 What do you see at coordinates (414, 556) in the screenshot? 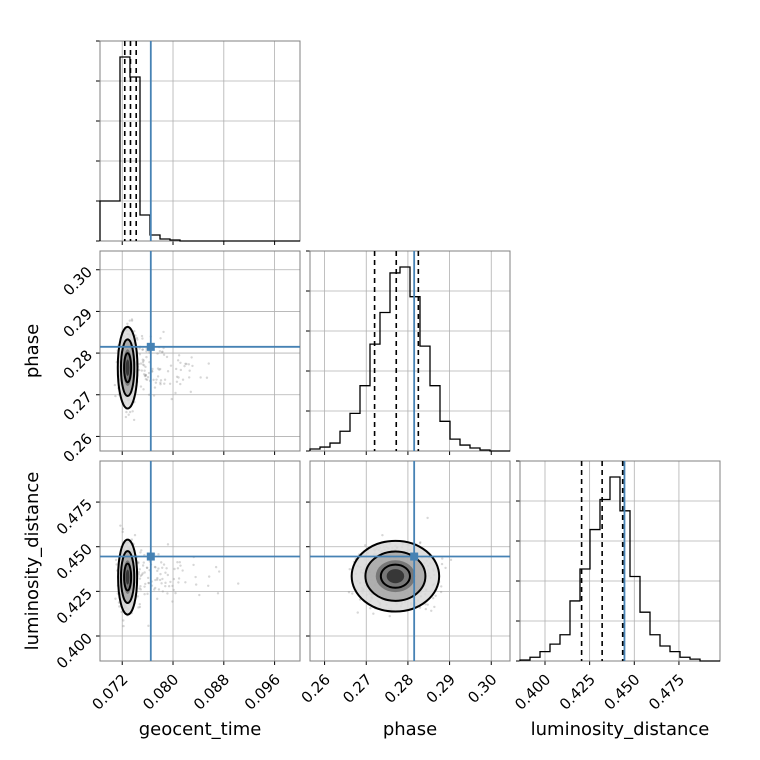
I see `truth-marker` at bounding box center [414, 556].